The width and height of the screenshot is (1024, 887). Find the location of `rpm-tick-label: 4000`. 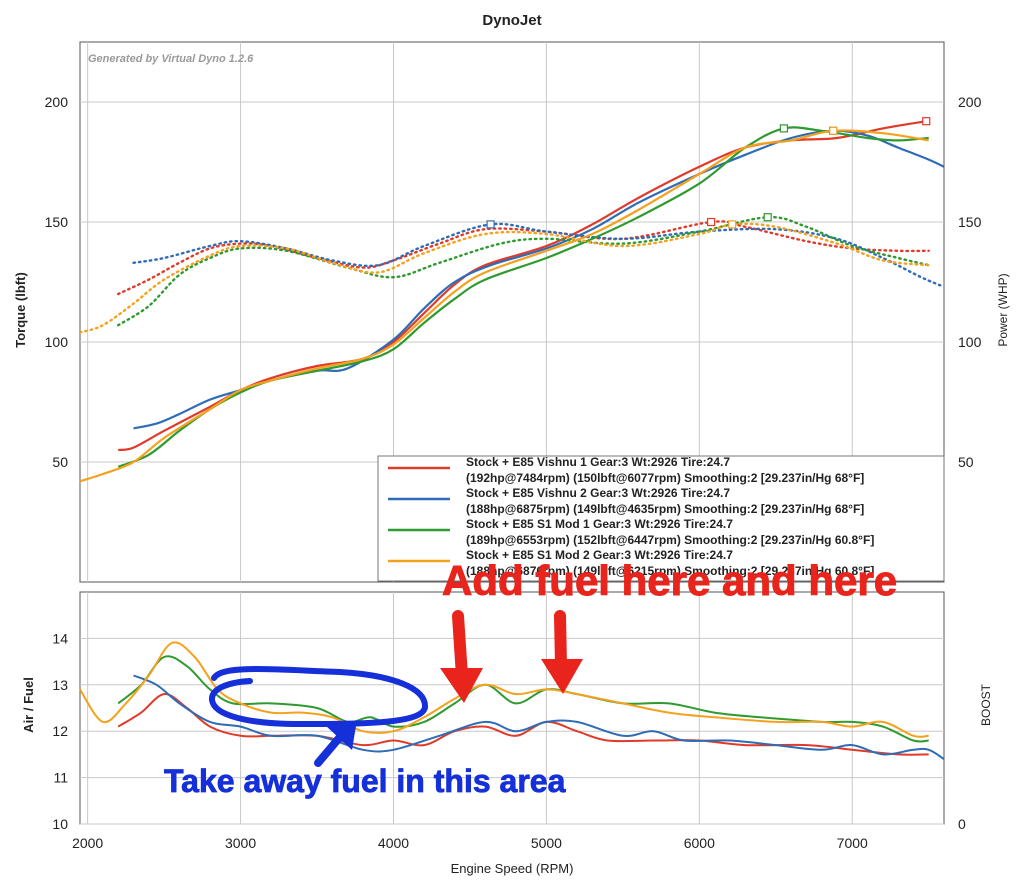

rpm-tick-label: 4000 is located at coordinates (393, 843).